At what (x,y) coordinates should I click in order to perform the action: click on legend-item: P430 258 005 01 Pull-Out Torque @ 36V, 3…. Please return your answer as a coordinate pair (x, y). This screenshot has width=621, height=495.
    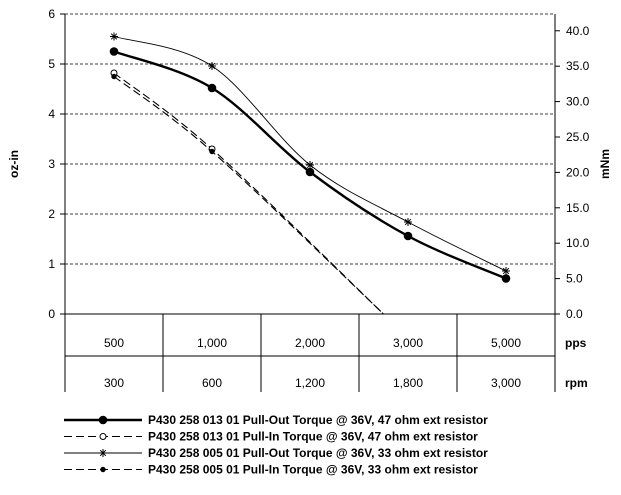
    Looking at the image, I should click on (276, 453).